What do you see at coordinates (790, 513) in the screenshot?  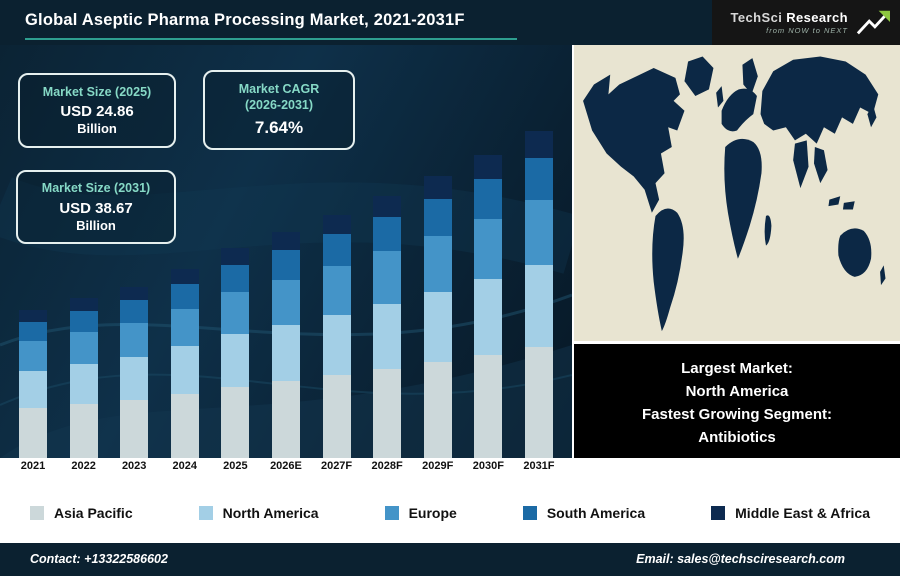 I see `legend-item: Middle East & Africa` at bounding box center [790, 513].